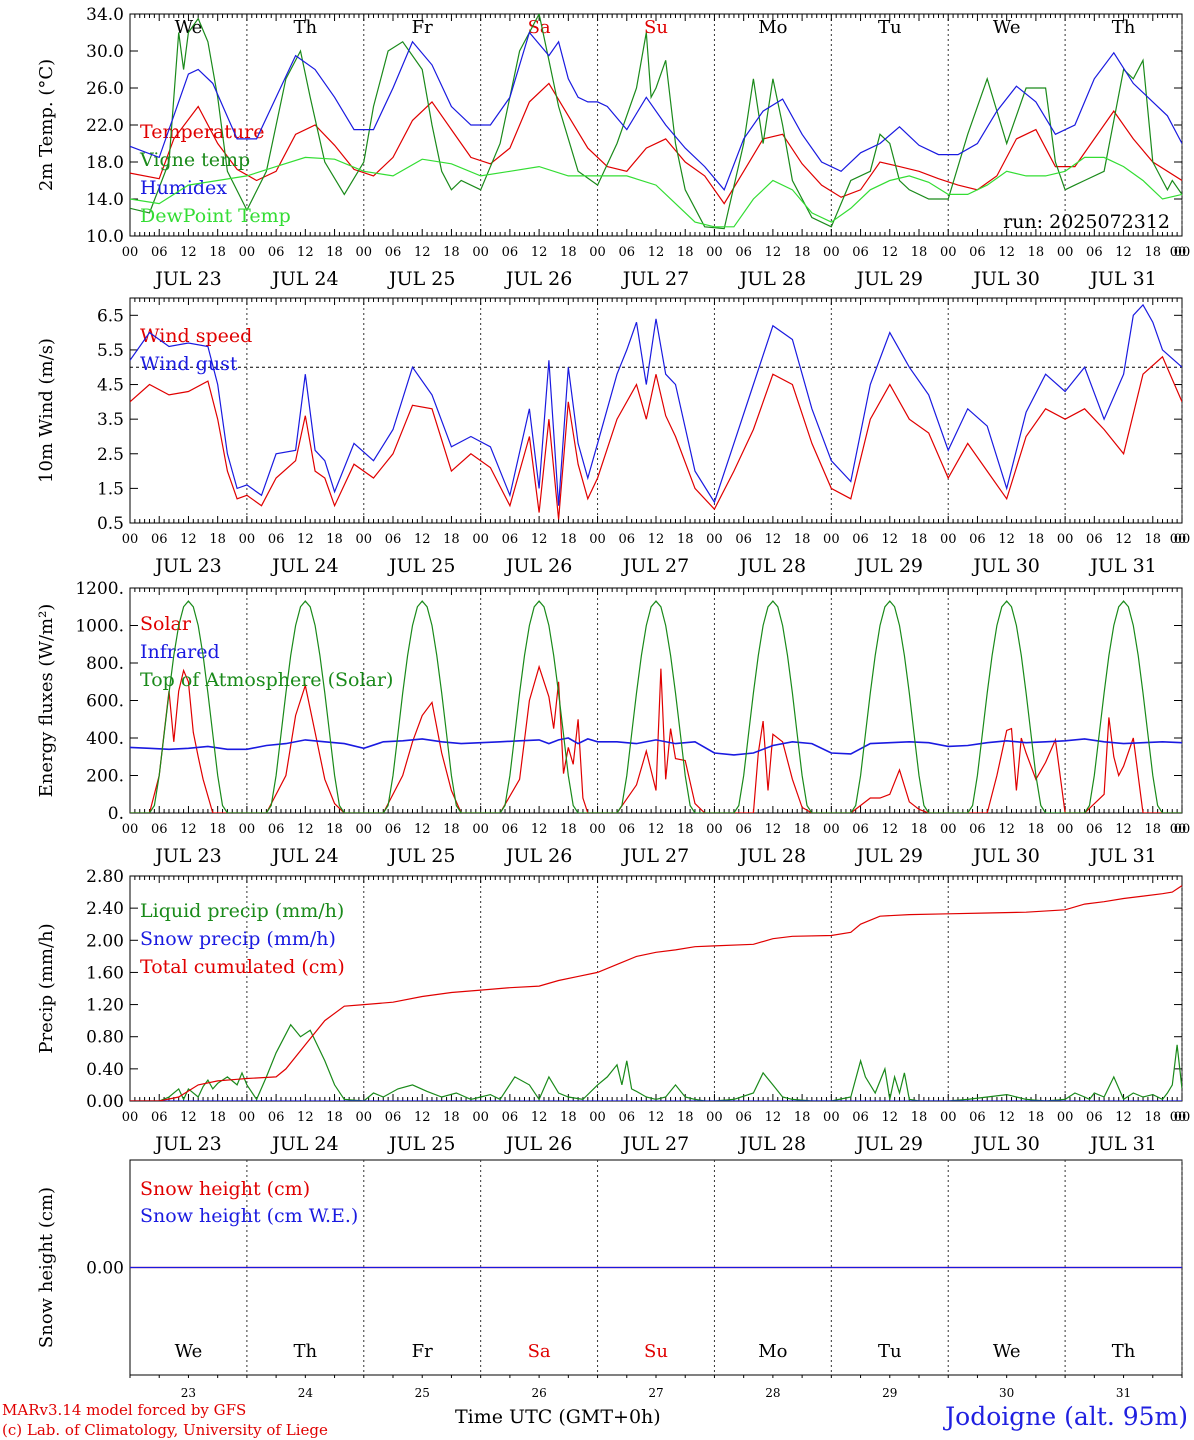  What do you see at coordinates (189, 364) in the screenshot?
I see `legend-entry: Wind gust` at bounding box center [189, 364].